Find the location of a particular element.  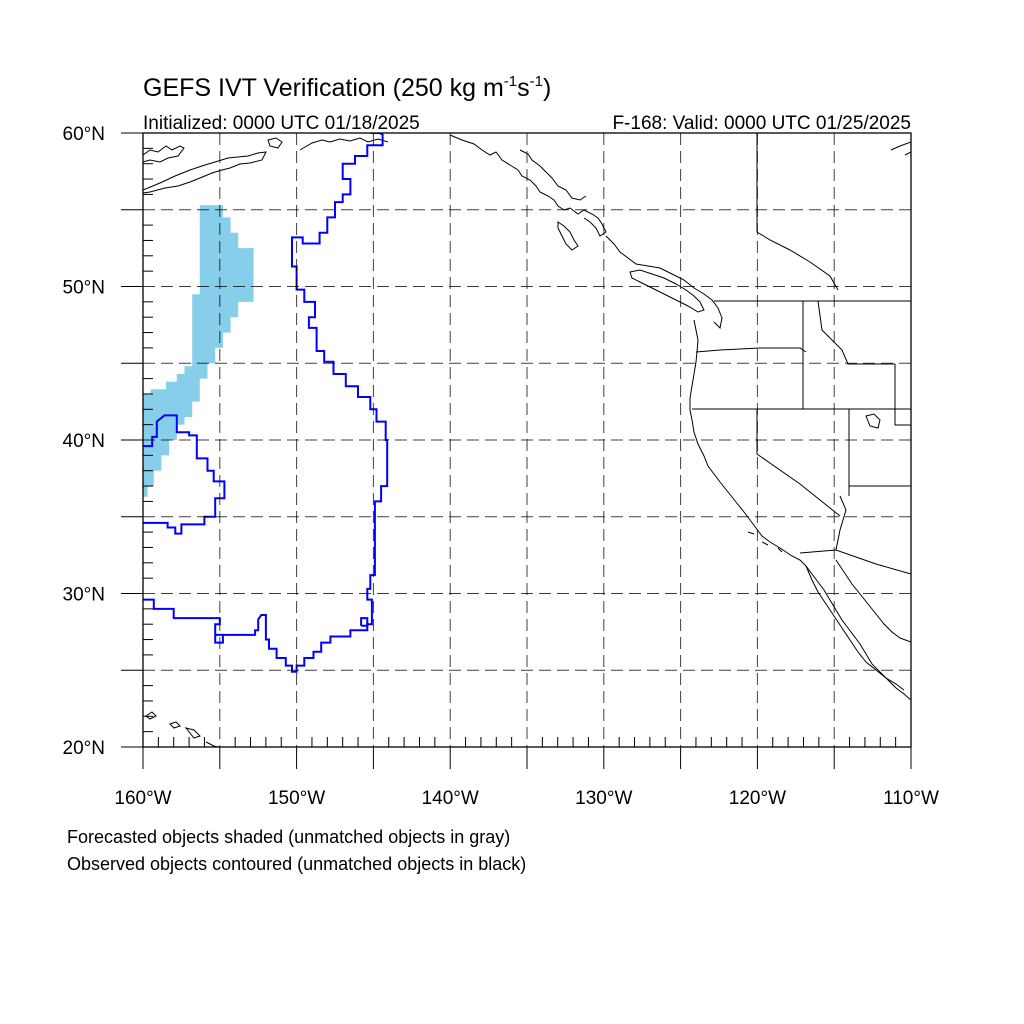

alaska-south-coast is located at coordinates (344, 144).